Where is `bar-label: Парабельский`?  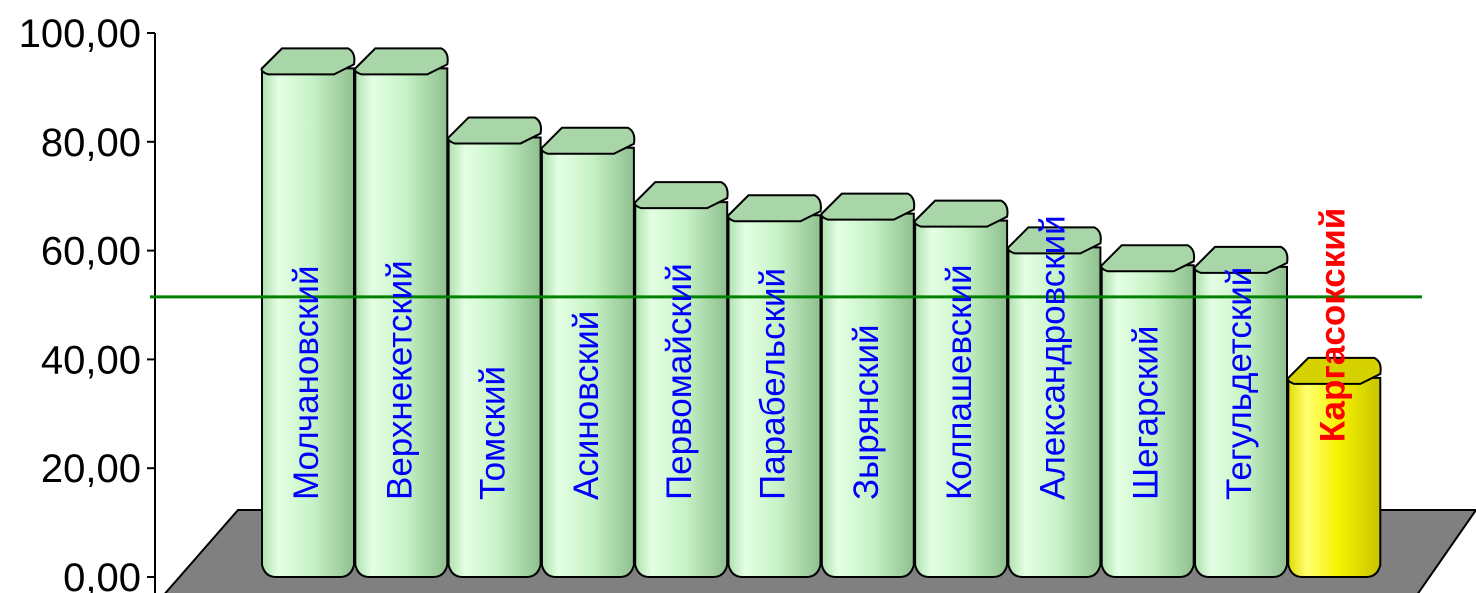
bar-label: Парабельский is located at coordinates (773, 384).